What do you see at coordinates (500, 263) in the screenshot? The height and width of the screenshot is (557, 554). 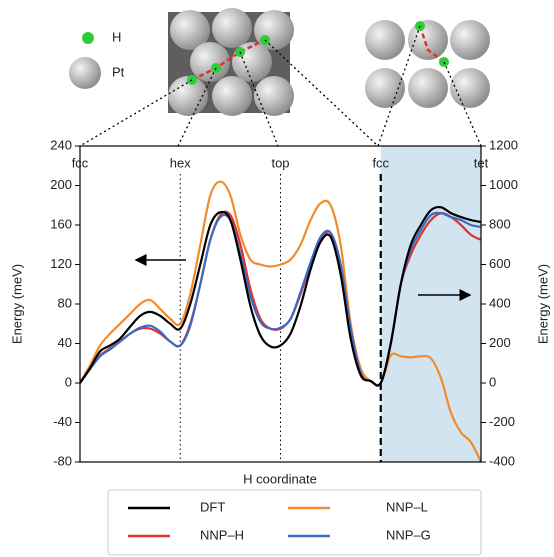 I see `y2-tick-label: 600` at bounding box center [500, 263].